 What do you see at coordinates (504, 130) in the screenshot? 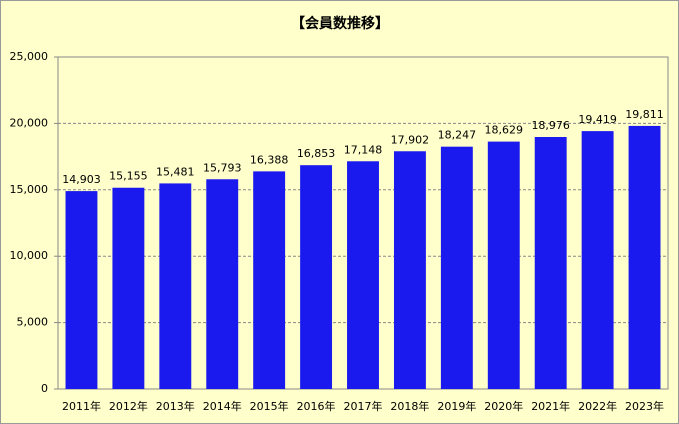
I see `value-label: 18,629` at bounding box center [504, 130].